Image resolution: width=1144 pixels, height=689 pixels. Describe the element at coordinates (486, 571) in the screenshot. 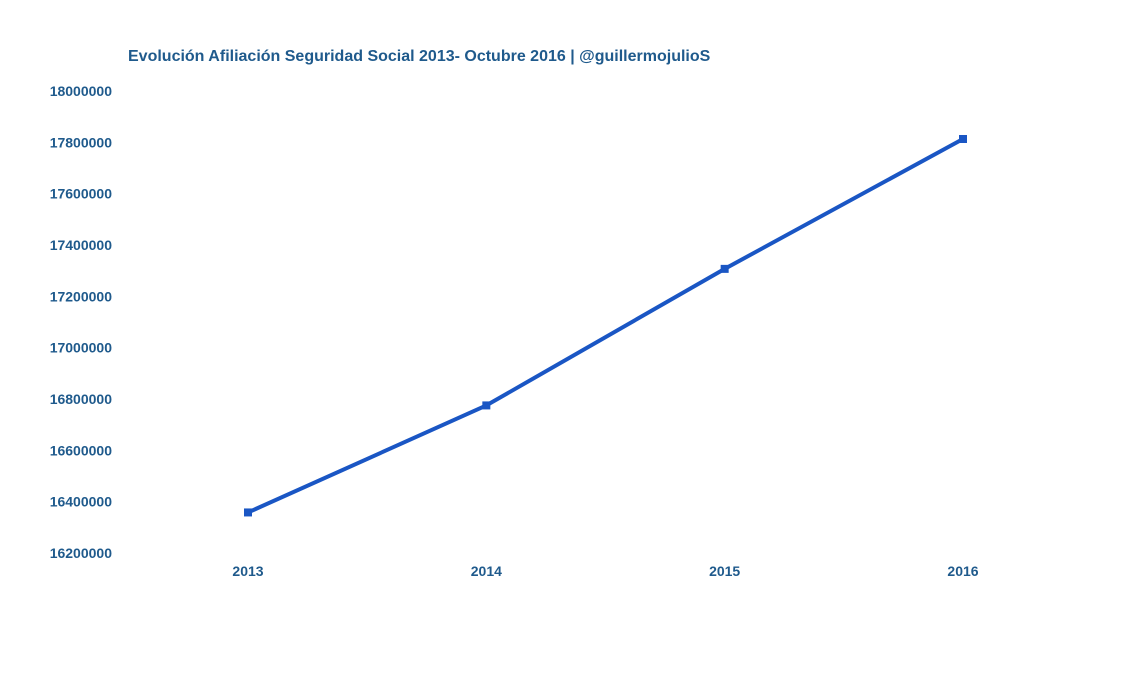

I see `x-tick-label: 2014` at that location.